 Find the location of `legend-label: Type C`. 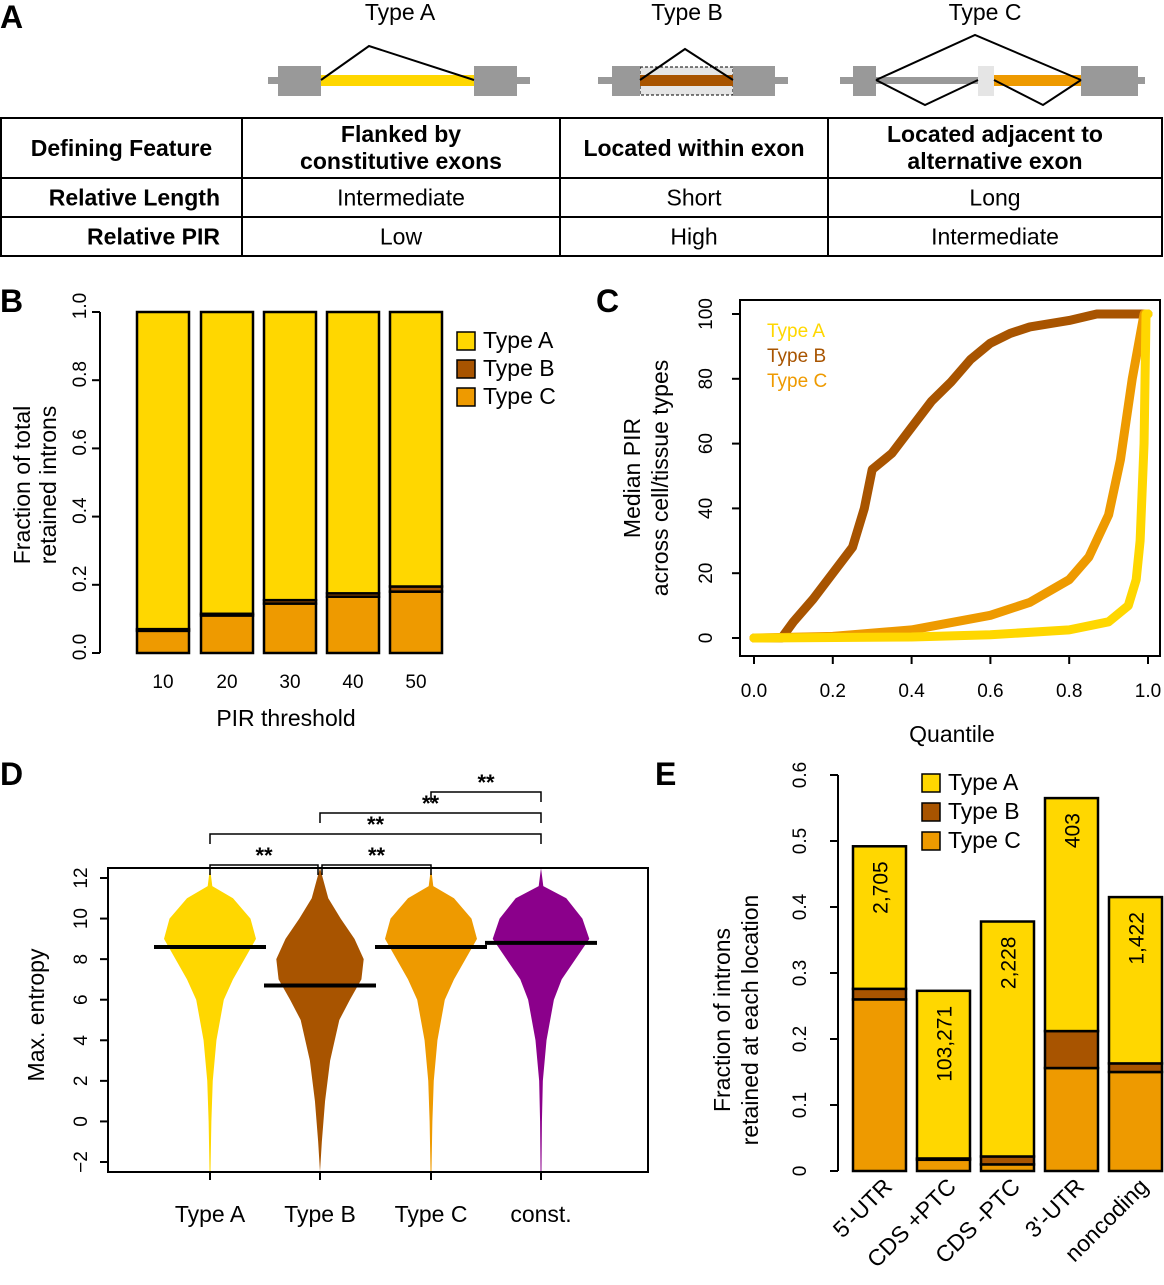

legend-label: Type C is located at coordinates (984, 840).